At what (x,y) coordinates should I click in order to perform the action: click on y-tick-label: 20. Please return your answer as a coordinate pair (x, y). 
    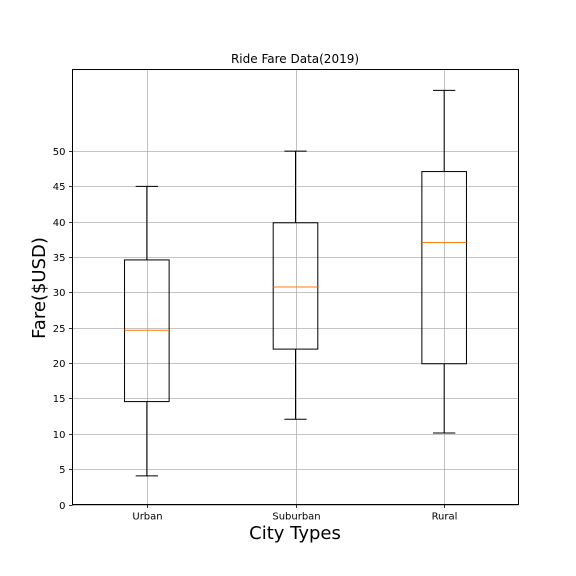
    Looking at the image, I should click on (59, 364).